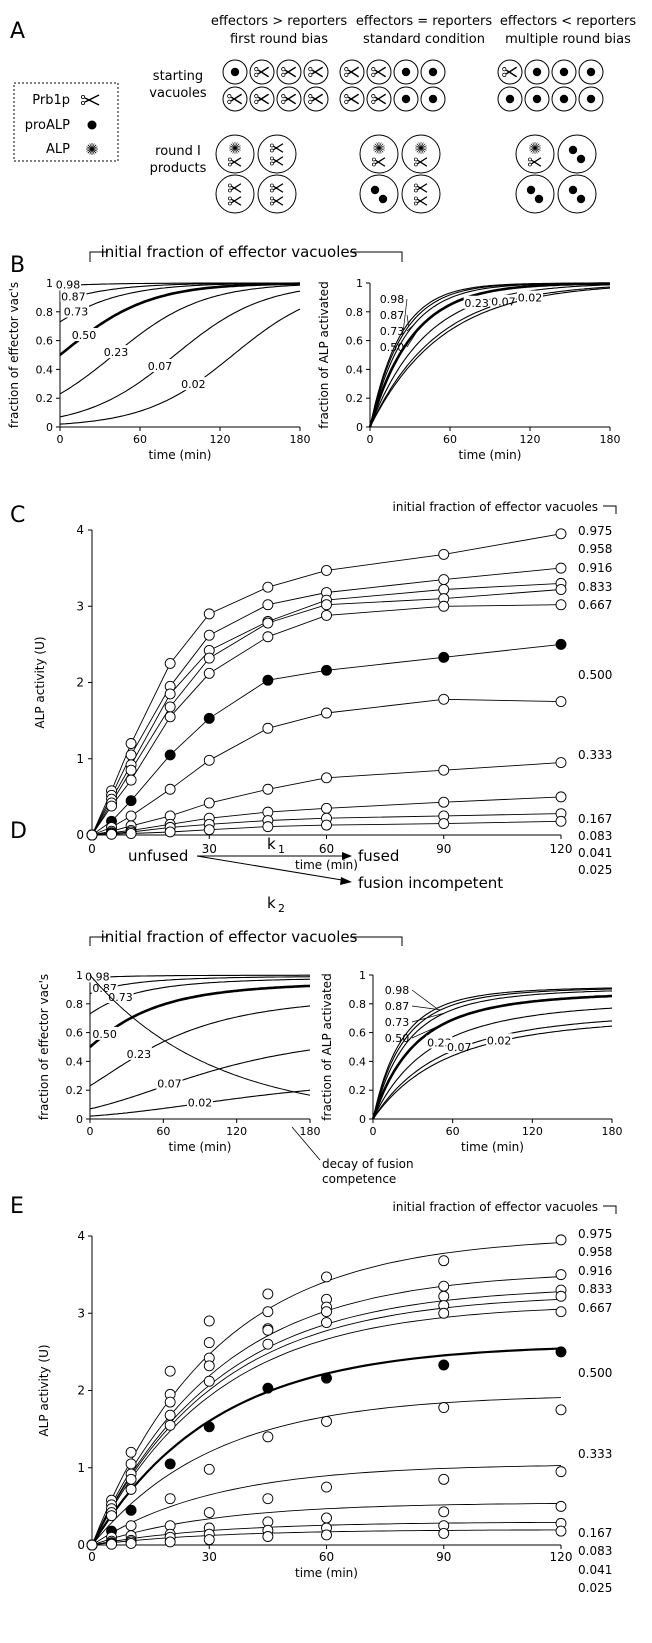 The image size is (652, 1643). I want to click on data-point-0.083, so click(561, 1506).